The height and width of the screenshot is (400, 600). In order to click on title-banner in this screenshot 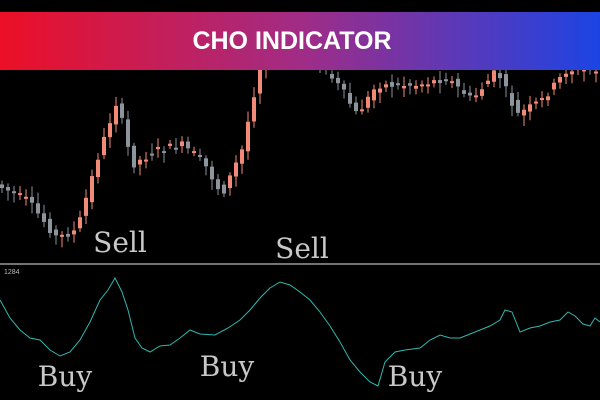, I will do `click(300, 41)`.